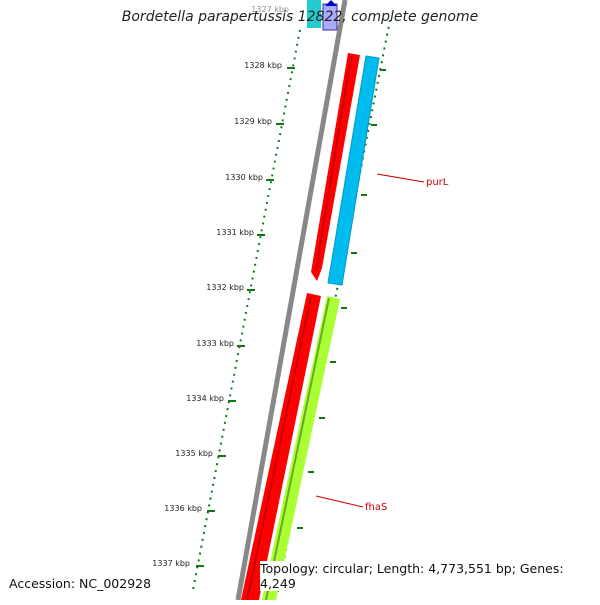 The width and height of the screenshot is (600, 605). I want to click on gene-label-fhas: fhaS, so click(376, 507).